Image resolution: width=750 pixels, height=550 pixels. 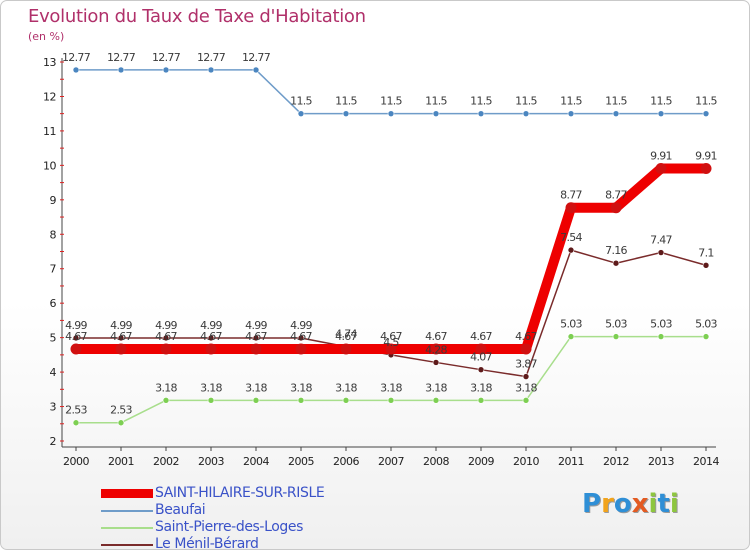 What do you see at coordinates (661, 240) in the screenshot?
I see `data-label: 7.47` at bounding box center [661, 240].